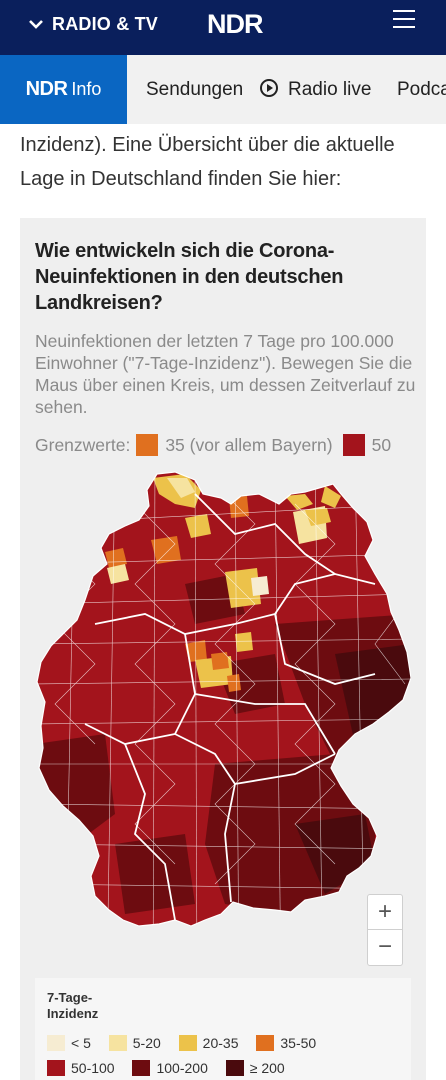 The image size is (446, 1080). I want to click on threshold-35-swatch, so click(147, 445).